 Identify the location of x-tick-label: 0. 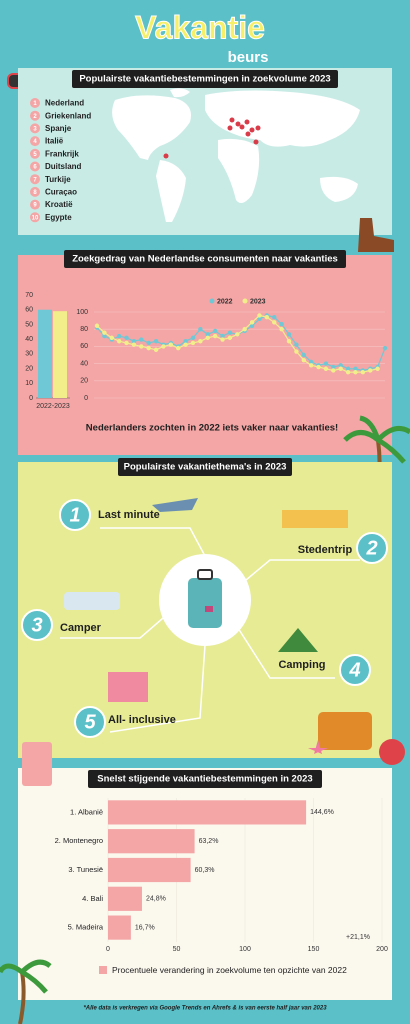
(108, 949).